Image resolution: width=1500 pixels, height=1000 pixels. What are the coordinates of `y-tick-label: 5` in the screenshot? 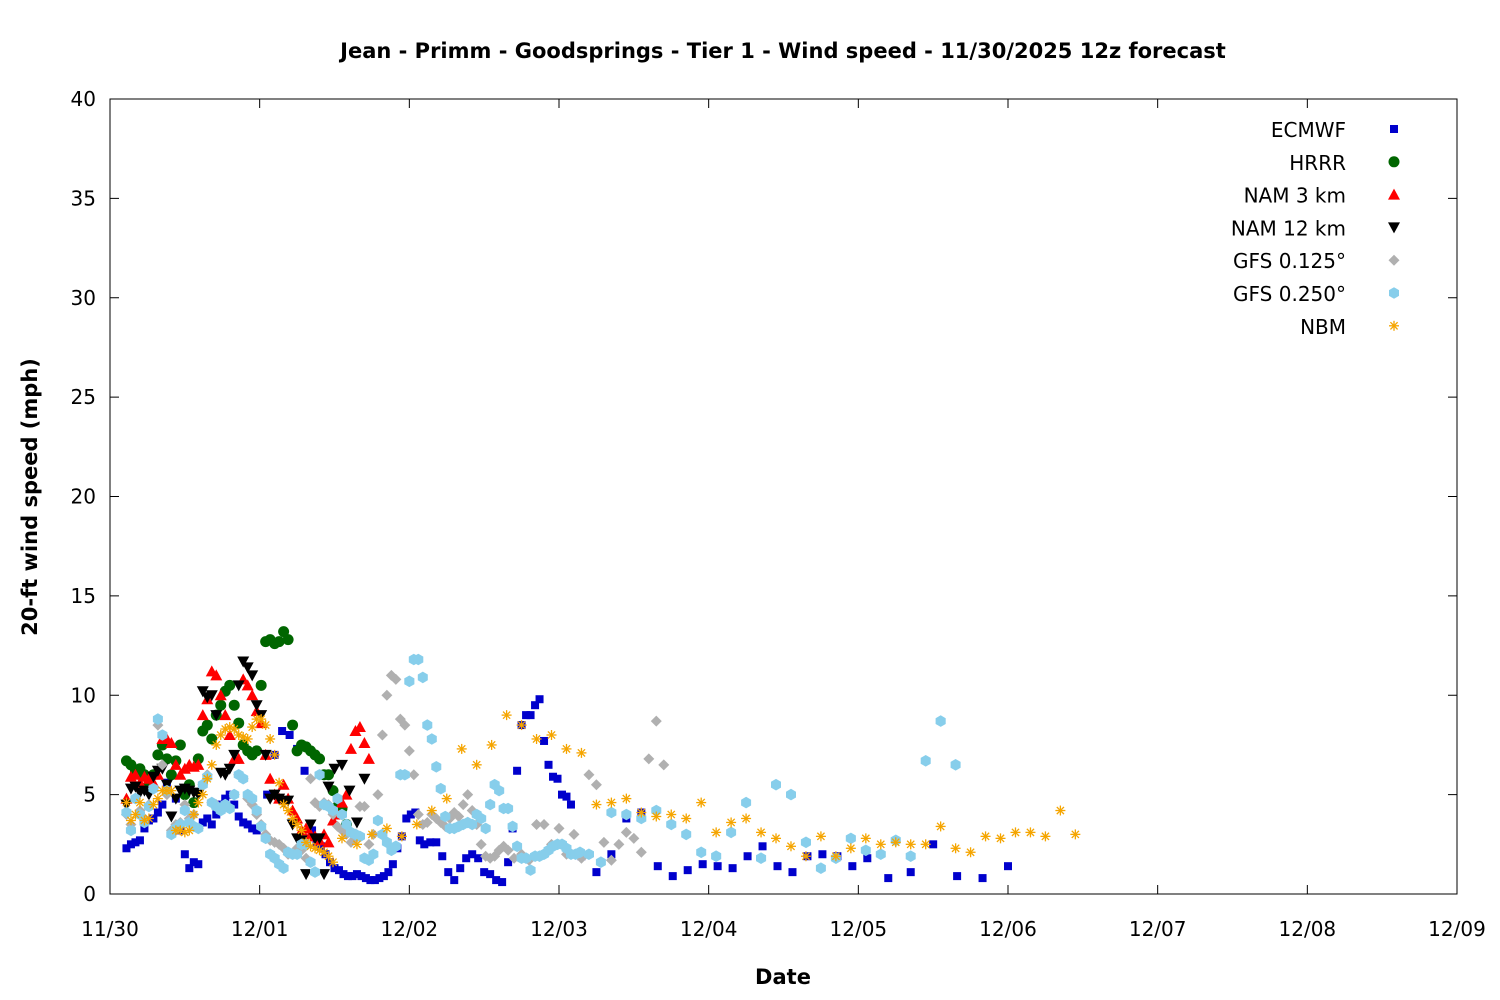 It's located at (89, 795).